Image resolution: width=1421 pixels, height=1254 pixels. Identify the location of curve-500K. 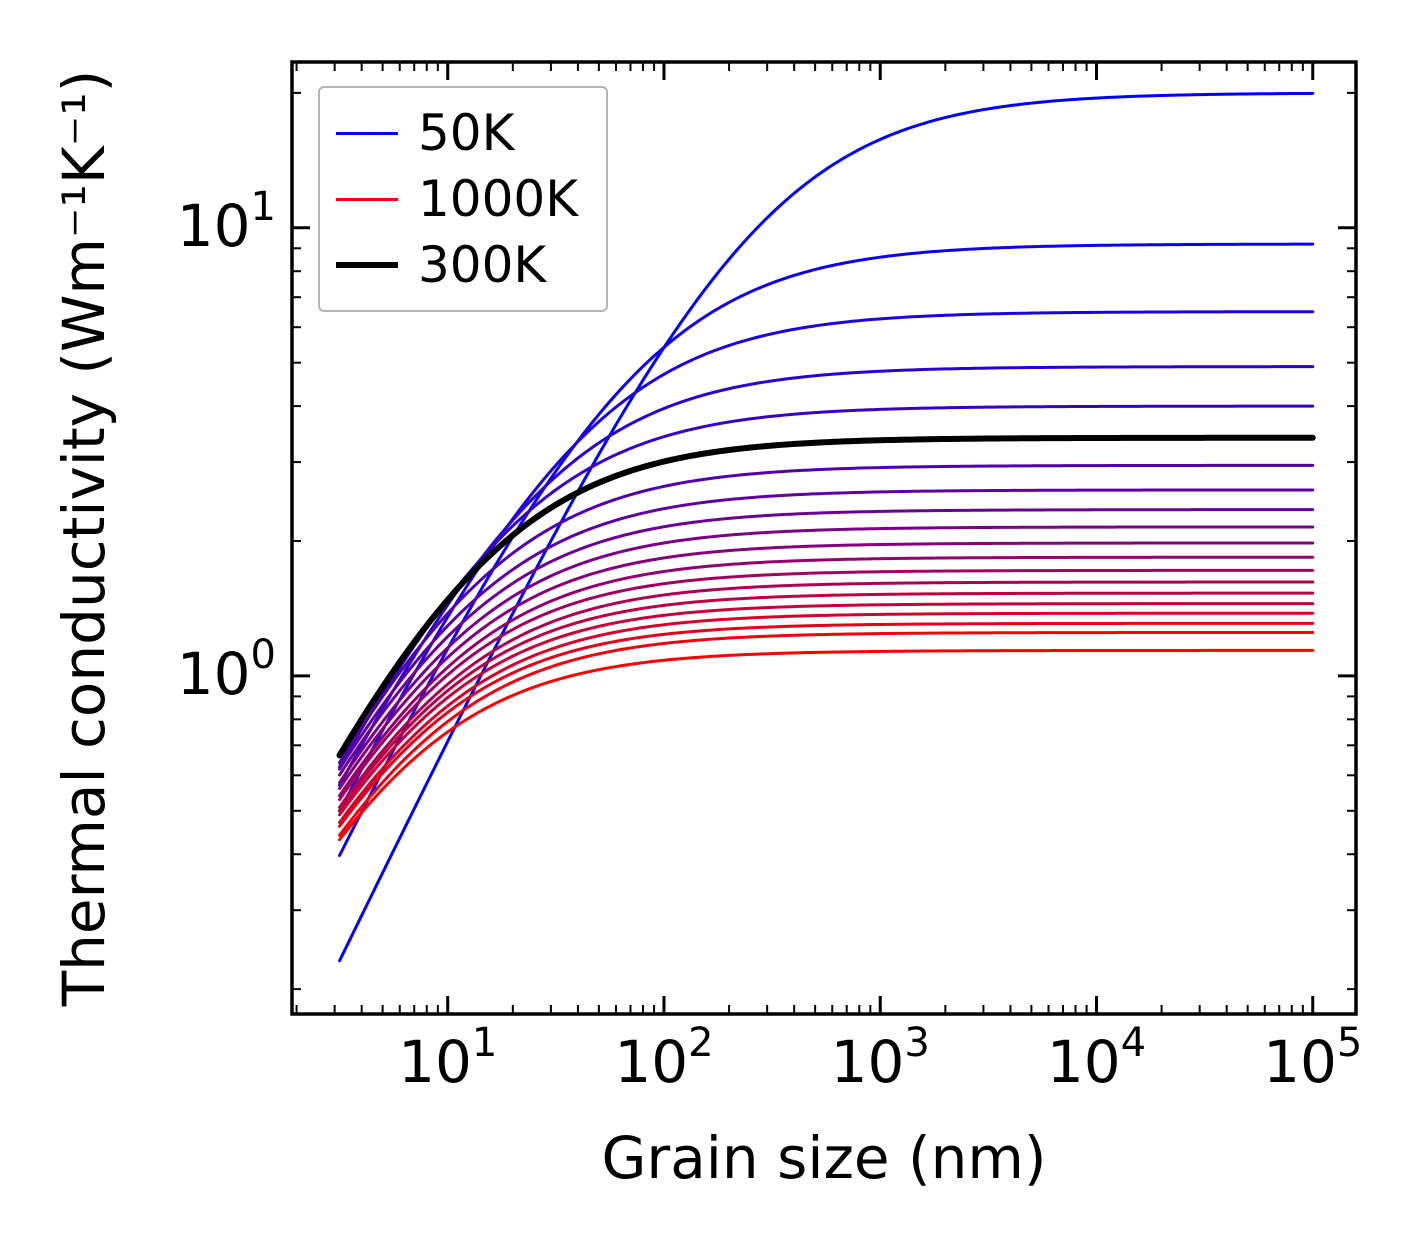
(826, 655).